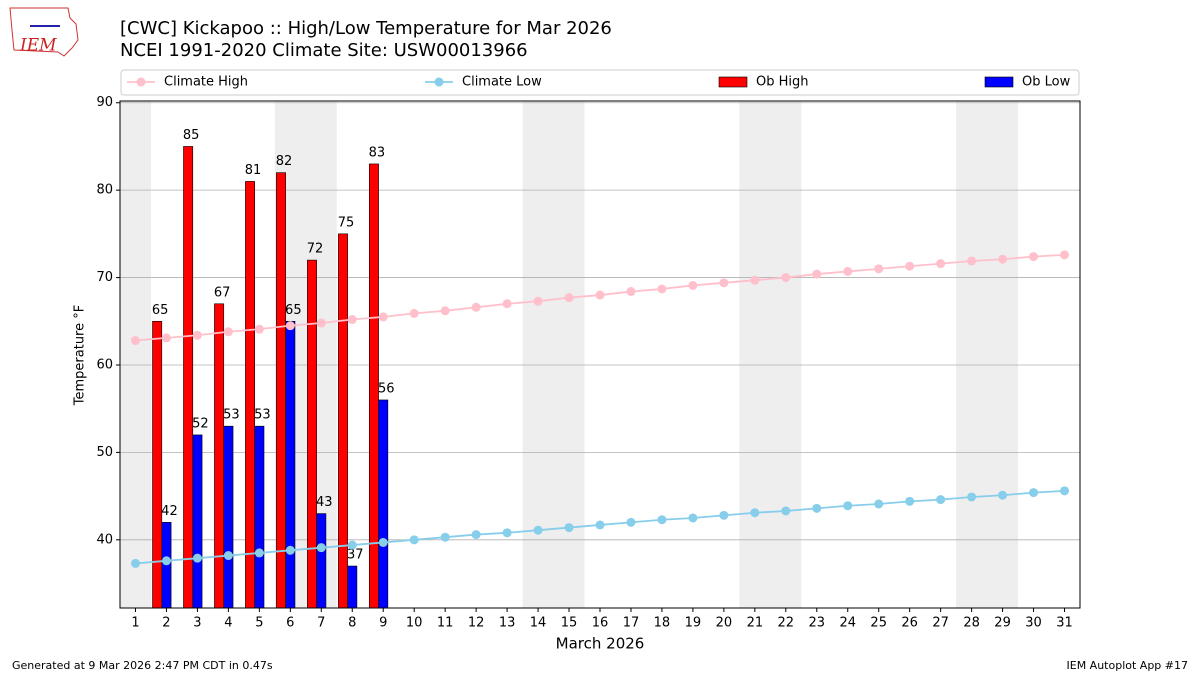 This screenshot has height=675, width=1200. What do you see at coordinates (383, 623) in the screenshot?
I see `x-tick-label: 9` at bounding box center [383, 623].